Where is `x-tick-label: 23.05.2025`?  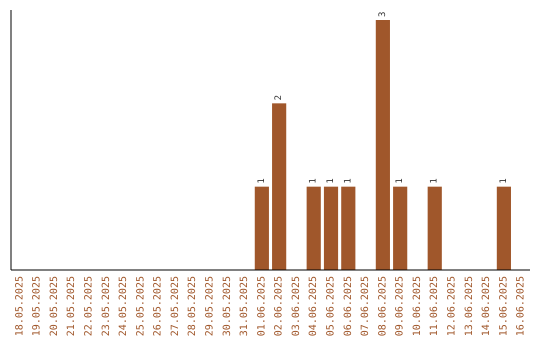
x-tick-label: 23.05.2025 is located at coordinates (106, 306).